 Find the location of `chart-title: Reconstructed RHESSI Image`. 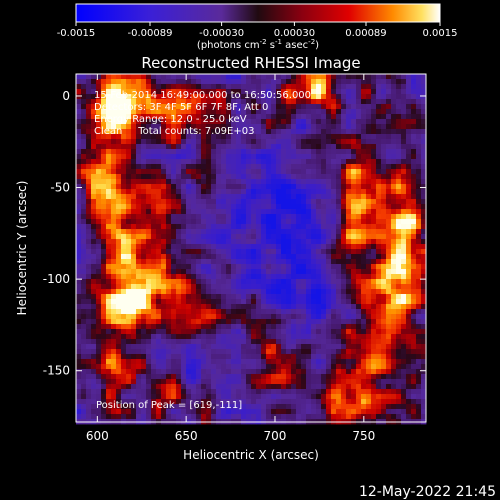

chart-title: Reconstructed RHESSI Image is located at coordinates (250, 63).